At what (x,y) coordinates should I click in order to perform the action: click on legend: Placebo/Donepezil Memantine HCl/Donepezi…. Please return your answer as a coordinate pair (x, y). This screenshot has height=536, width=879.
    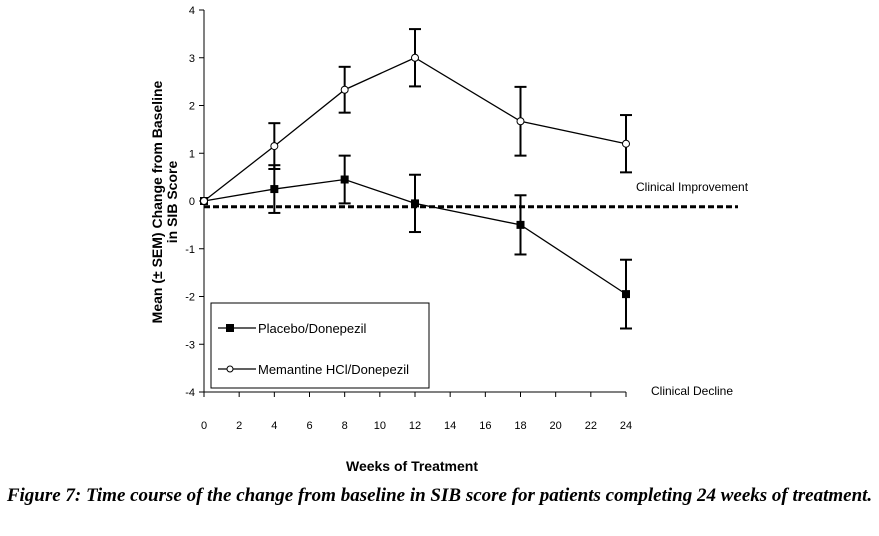
    Looking at the image, I should click on (320, 345).